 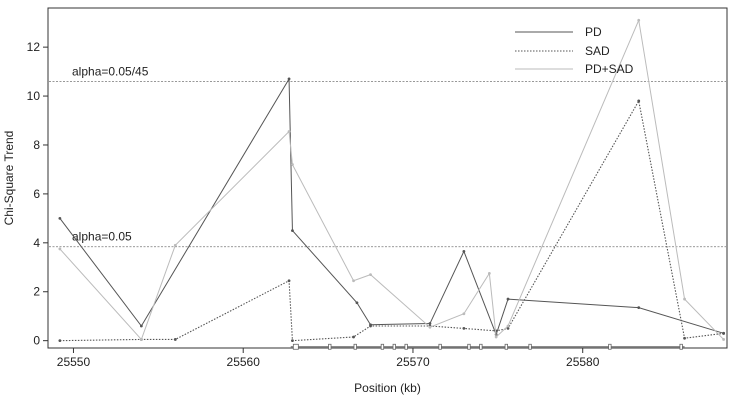 I want to click on y-axis: 0 2 4 6 8 10 12, so click(x=37, y=194).